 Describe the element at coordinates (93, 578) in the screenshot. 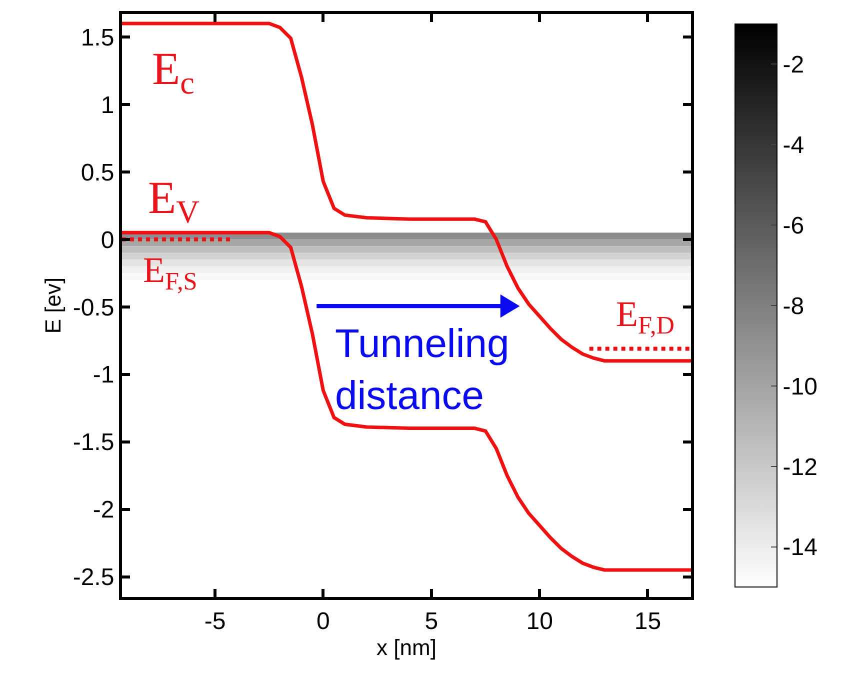

I see `y-tick-label: -2.5` at that location.